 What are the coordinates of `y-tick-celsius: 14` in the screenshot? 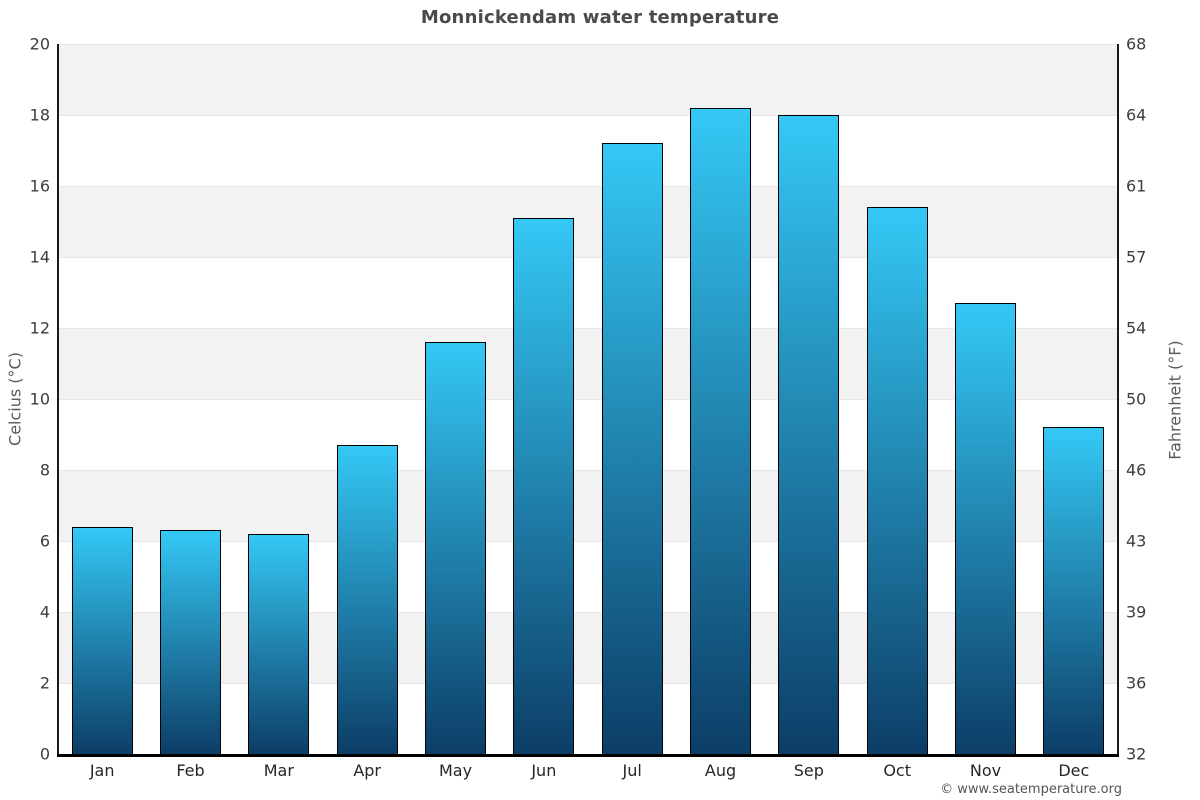 It's located at (39, 257).